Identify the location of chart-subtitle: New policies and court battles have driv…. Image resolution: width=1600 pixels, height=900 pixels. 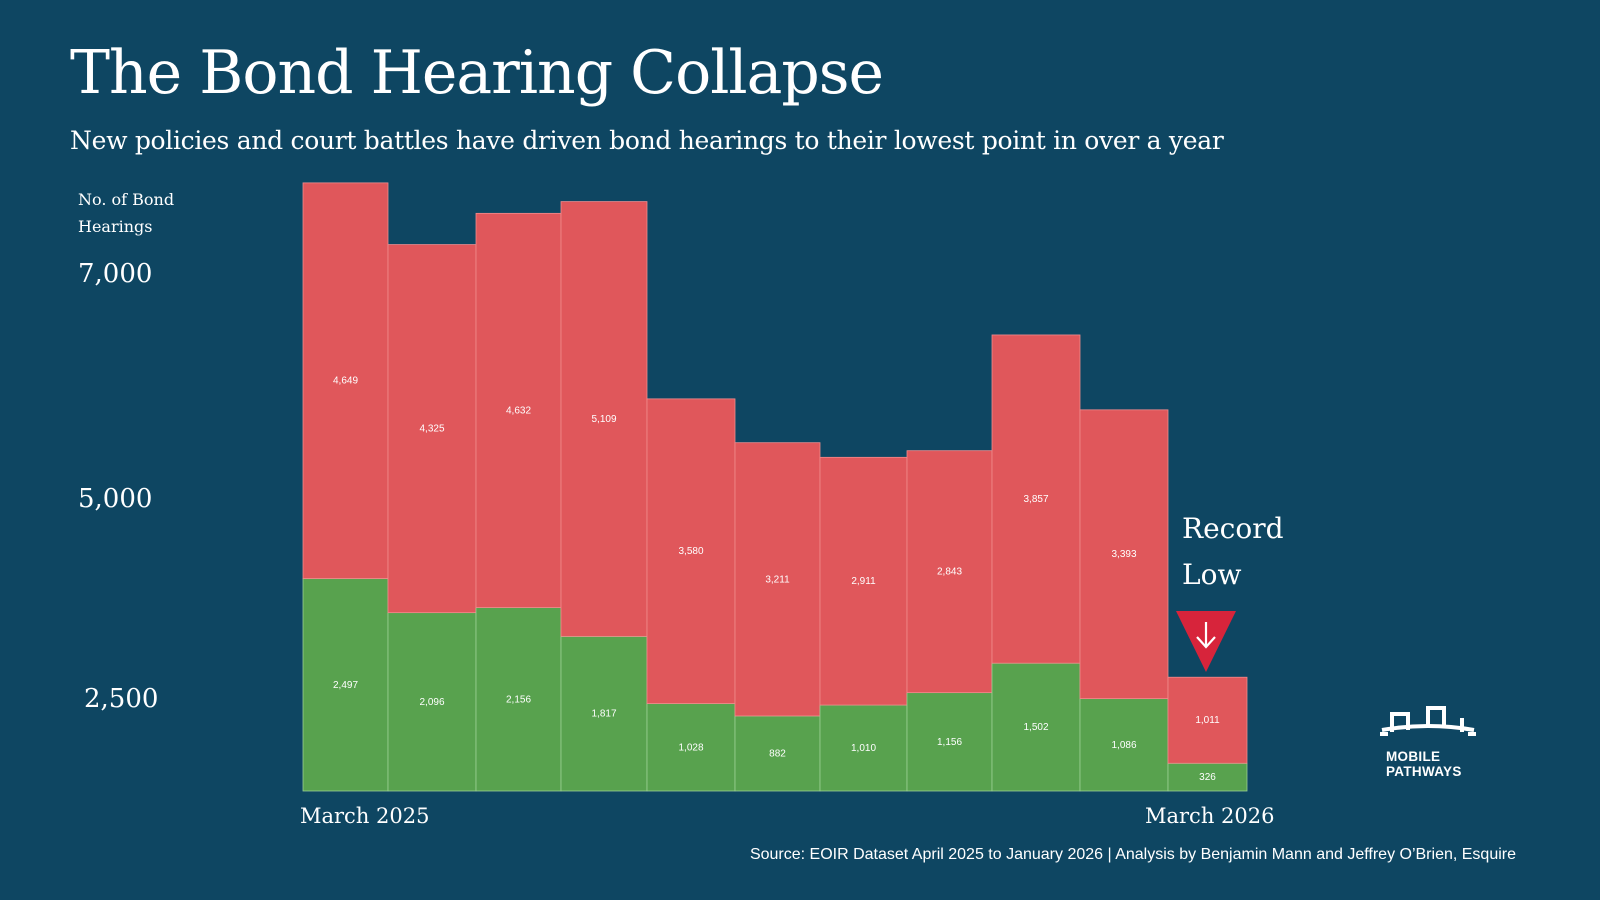
(647, 140).